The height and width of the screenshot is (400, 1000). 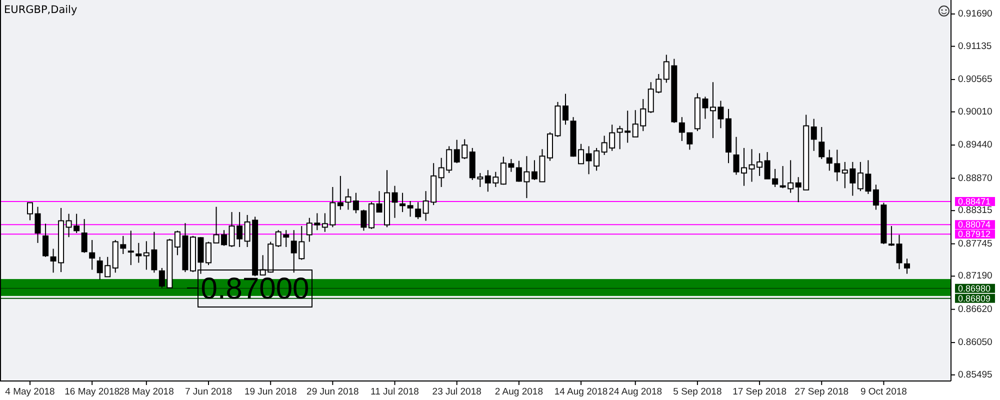 I want to click on y-tick-label: 0.91135, so click(x=975, y=46).